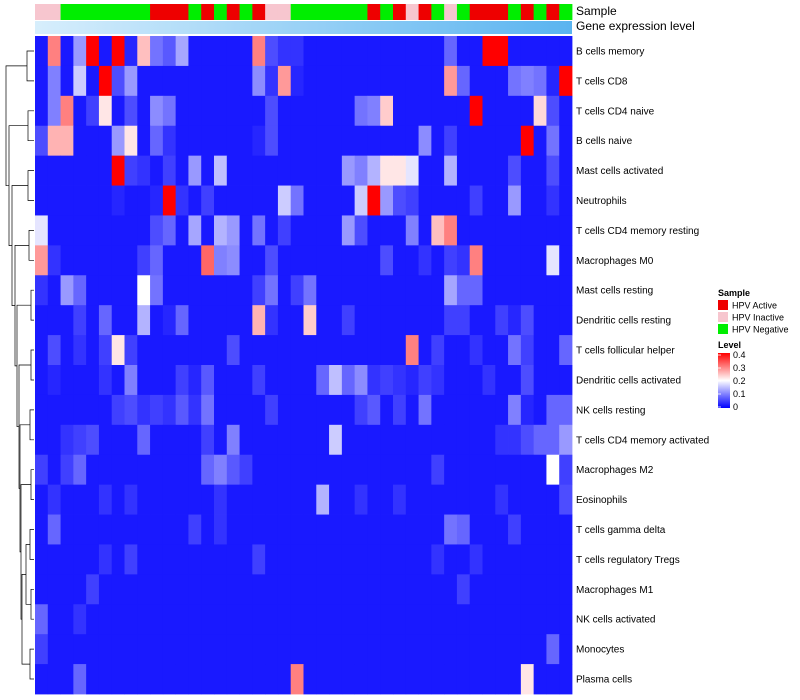  I want to click on row-label: T cells regulatory Tregs, so click(628, 560).